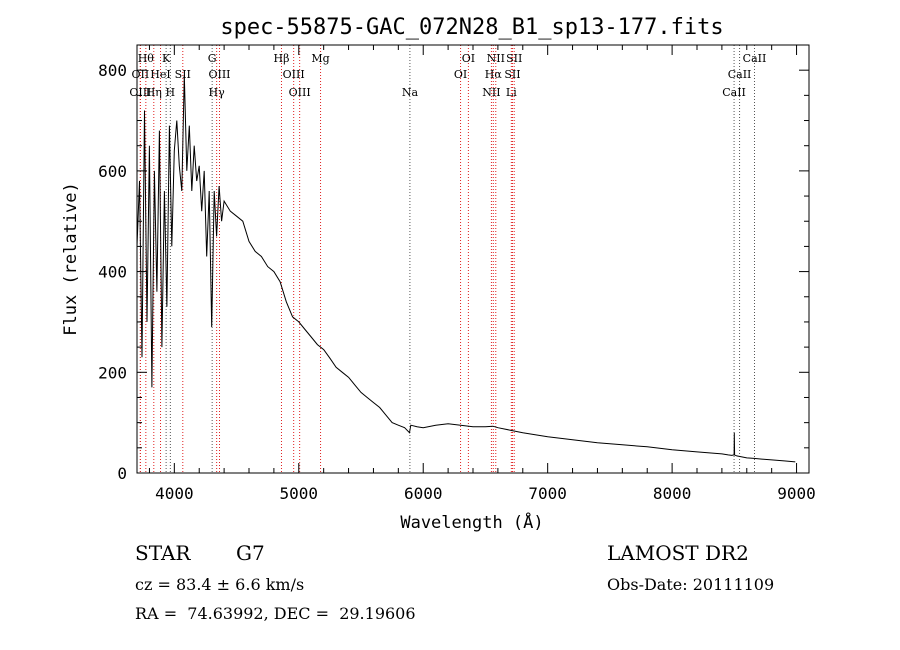 Image resolution: width=900 pixels, height=650 pixels. Describe the element at coordinates (122, 473) in the screenshot. I see `y-tick-label: 0` at that location.